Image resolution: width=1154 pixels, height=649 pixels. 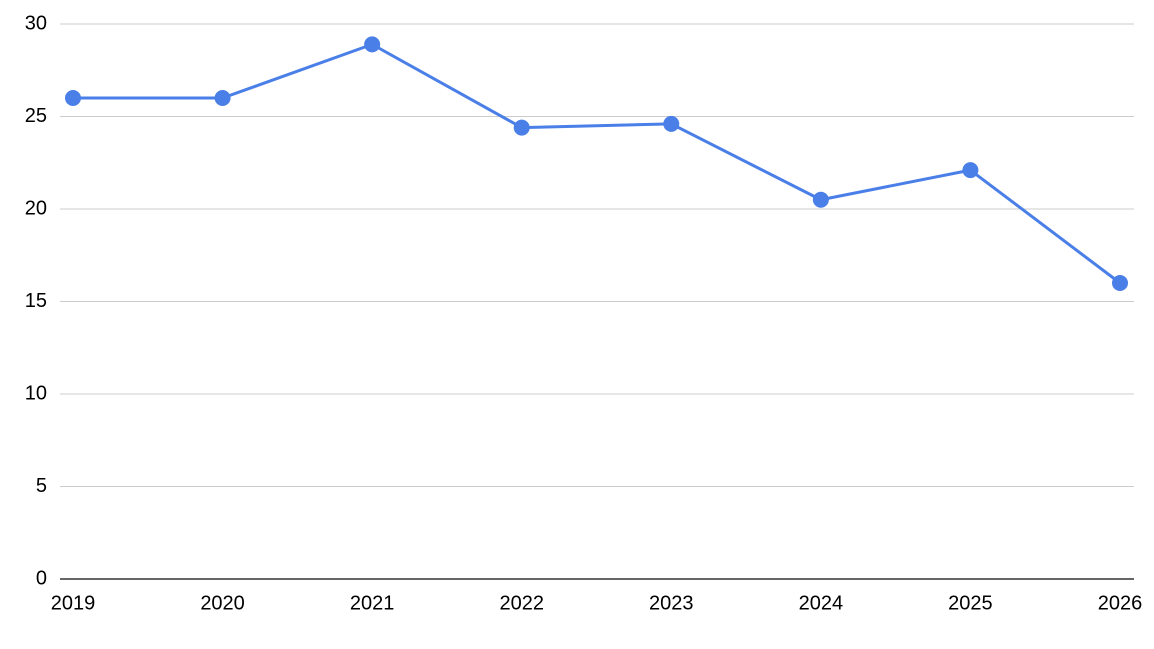 What do you see at coordinates (821, 603) in the screenshot?
I see `x-tick-label: 2024` at bounding box center [821, 603].